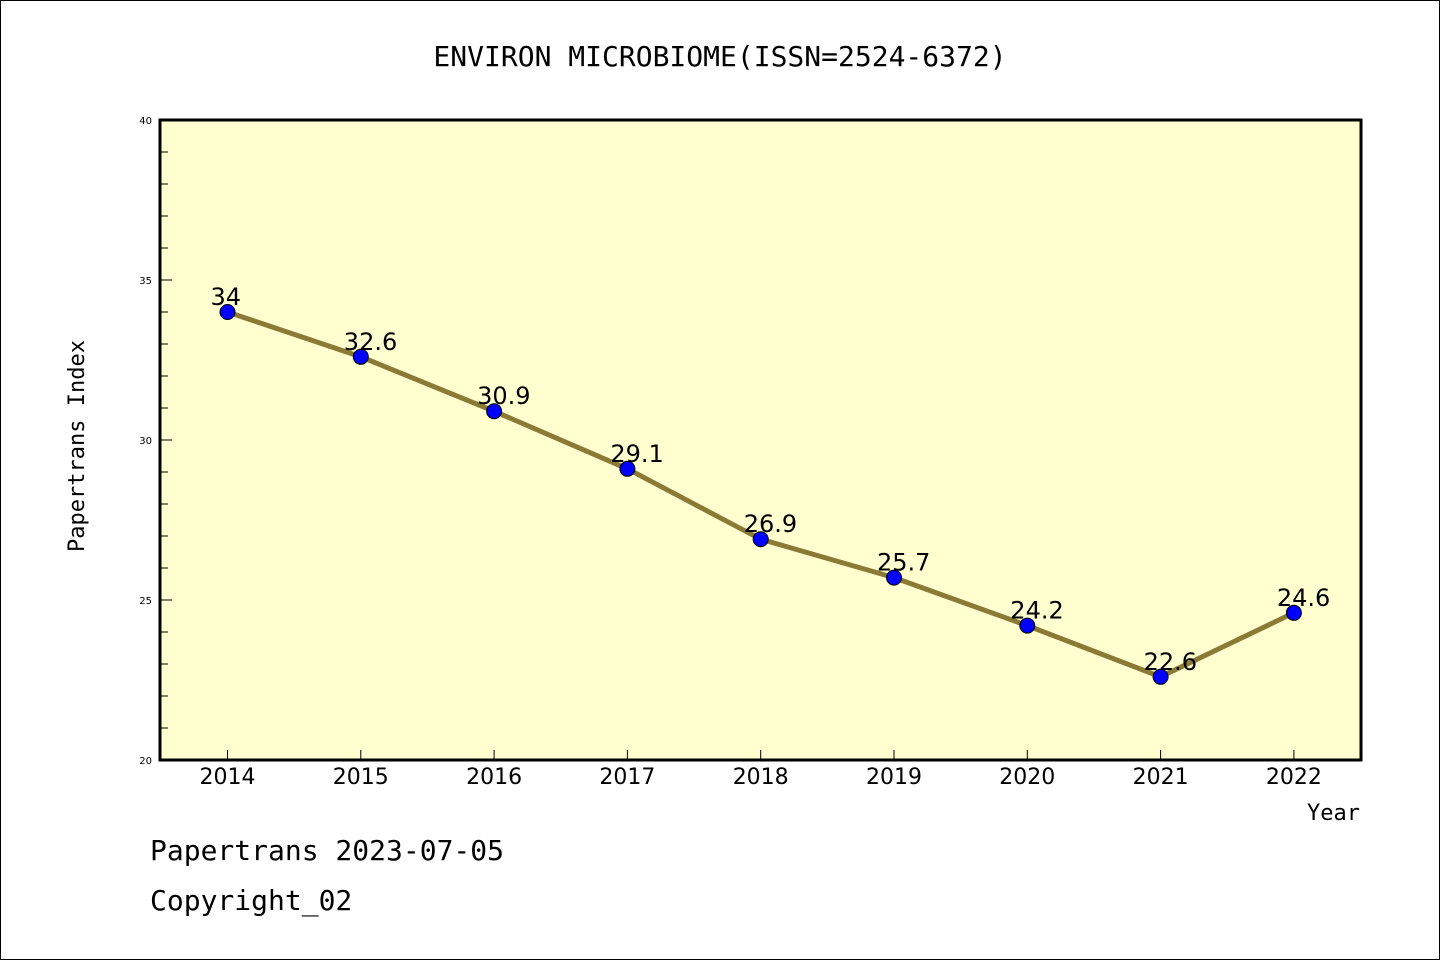 Image resolution: width=1440 pixels, height=960 pixels. Describe the element at coordinates (226, 297) in the screenshot. I see `data-label: 34` at that location.